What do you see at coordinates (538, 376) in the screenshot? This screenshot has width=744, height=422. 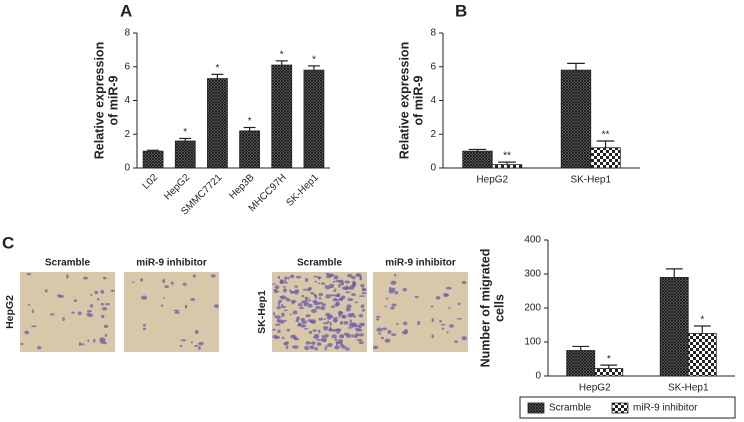 I see `y-tick-label: 0` at bounding box center [538, 376].